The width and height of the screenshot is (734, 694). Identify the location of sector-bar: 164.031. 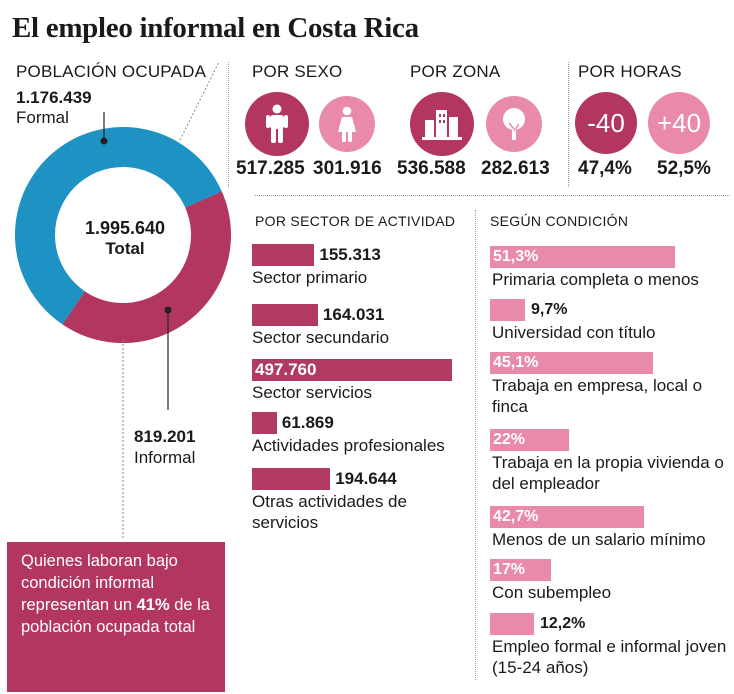
(318, 315).